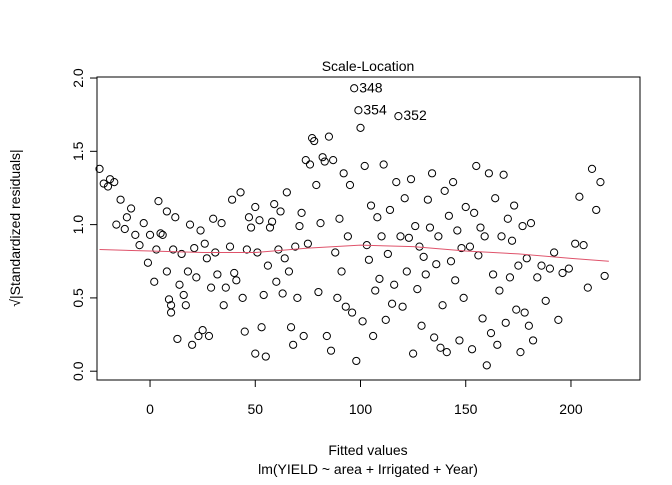 The height and width of the screenshot is (485, 672). Describe the element at coordinates (368, 66) in the screenshot. I see `chart-title: Scale-Location` at that location.